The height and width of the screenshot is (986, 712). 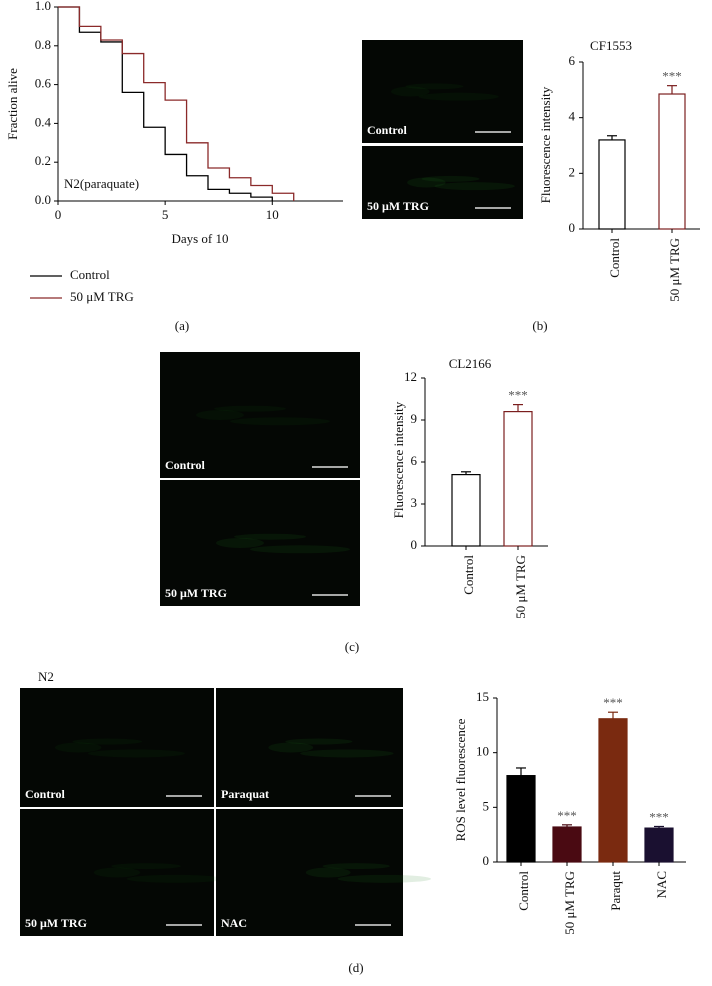 I want to click on x-tick-label: NAC, so click(x=661, y=884).